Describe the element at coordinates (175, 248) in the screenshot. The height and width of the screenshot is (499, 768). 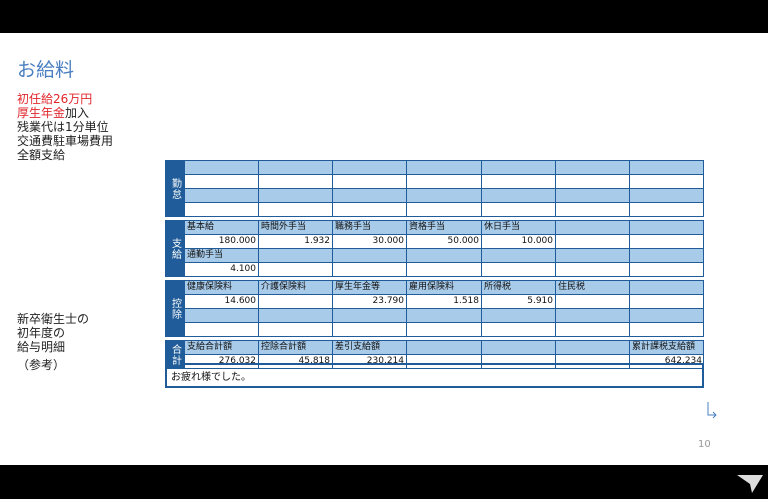
I see `section-label: 支給` at that location.